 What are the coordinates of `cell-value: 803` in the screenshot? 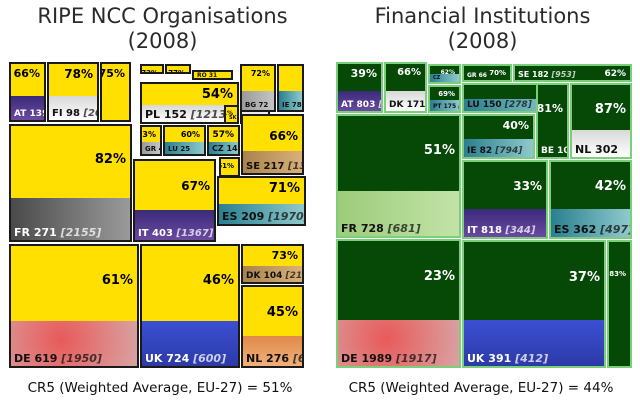 It's located at (364, 105).